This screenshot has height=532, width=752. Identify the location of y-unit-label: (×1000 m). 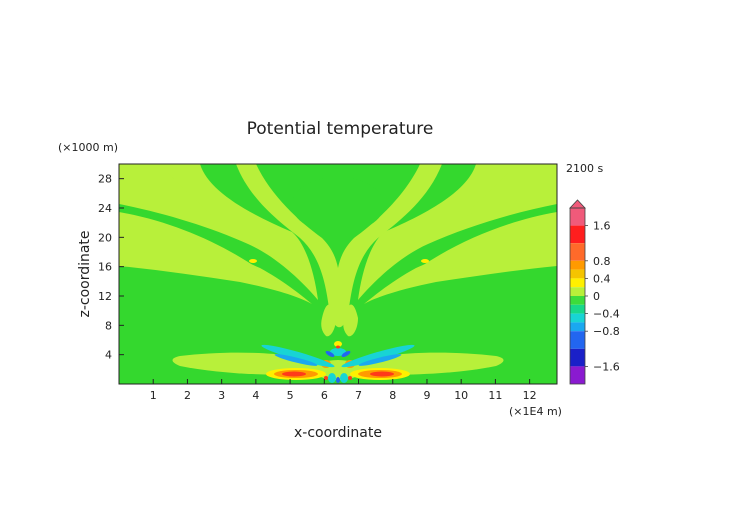
(88, 147).